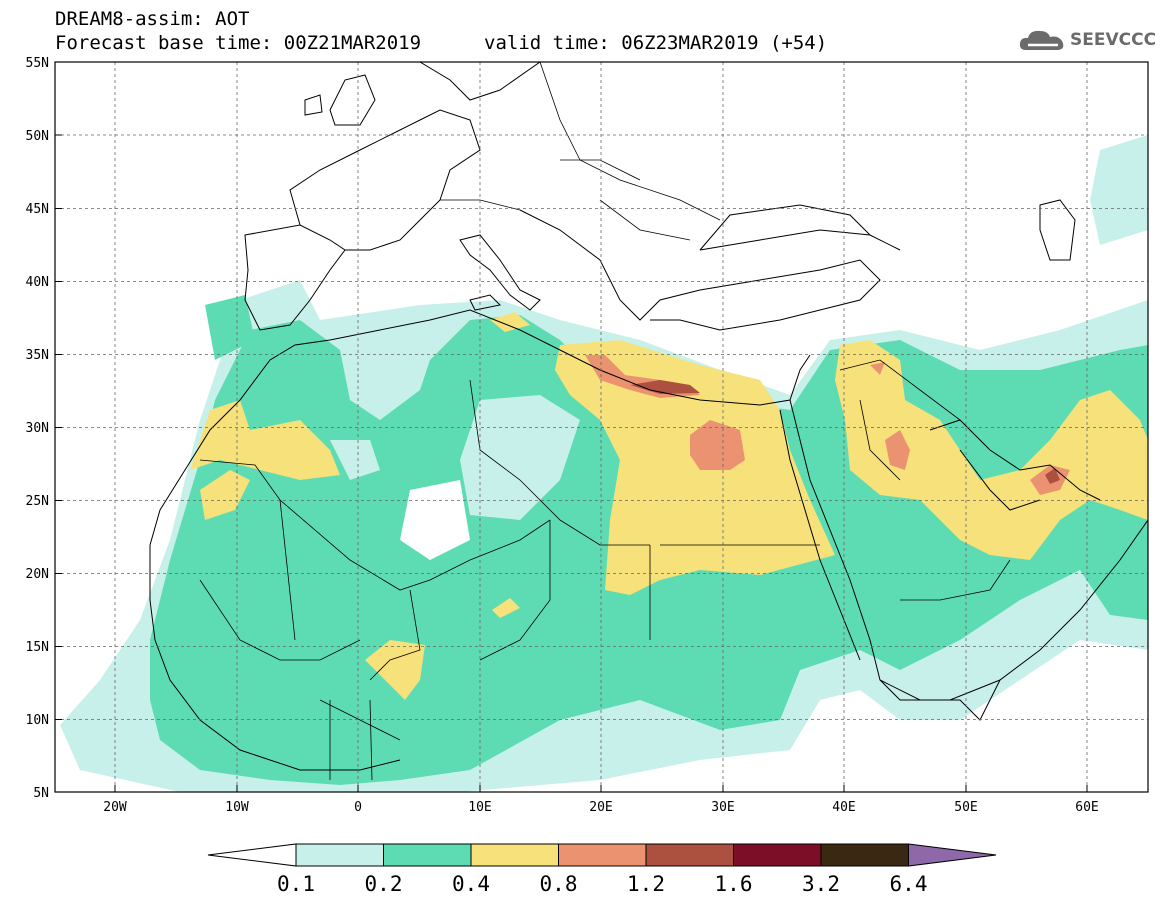 This screenshot has width=1165, height=905. What do you see at coordinates (237, 807) in the screenshot?
I see `lon-label: 10W` at bounding box center [237, 807].